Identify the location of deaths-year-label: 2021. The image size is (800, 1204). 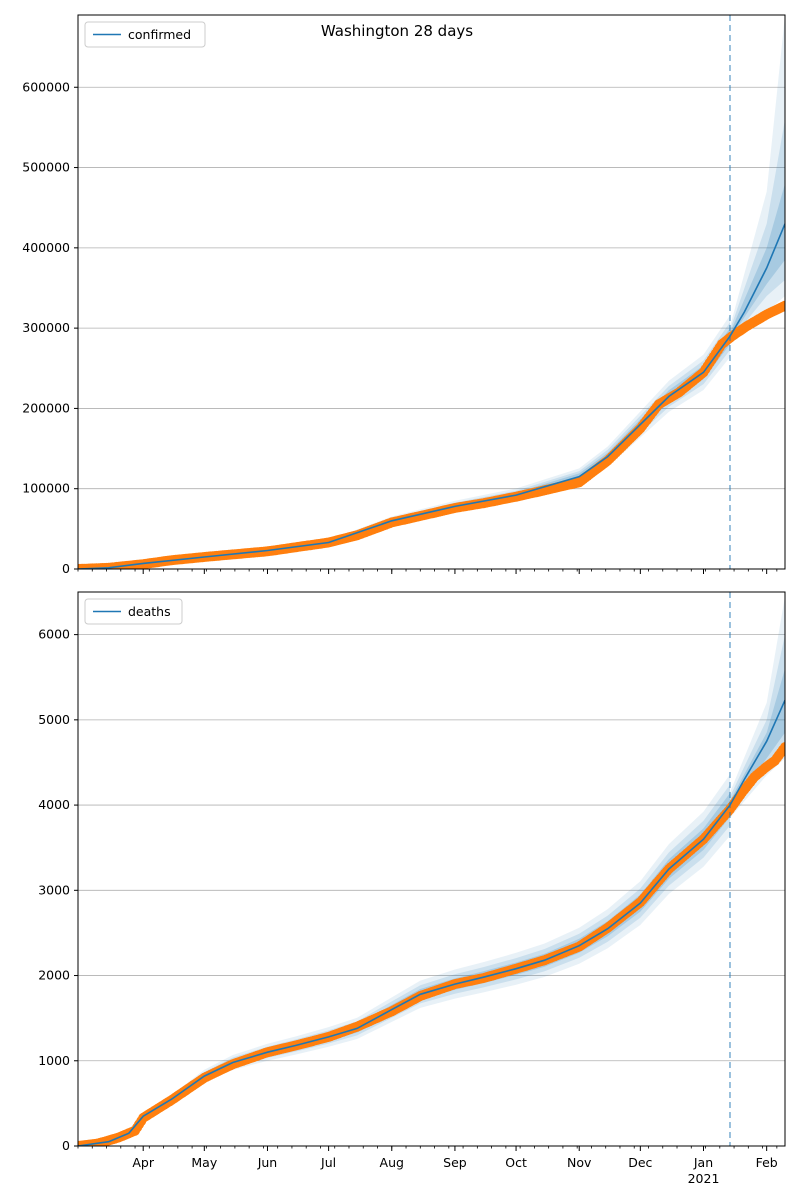
(704, 1178).